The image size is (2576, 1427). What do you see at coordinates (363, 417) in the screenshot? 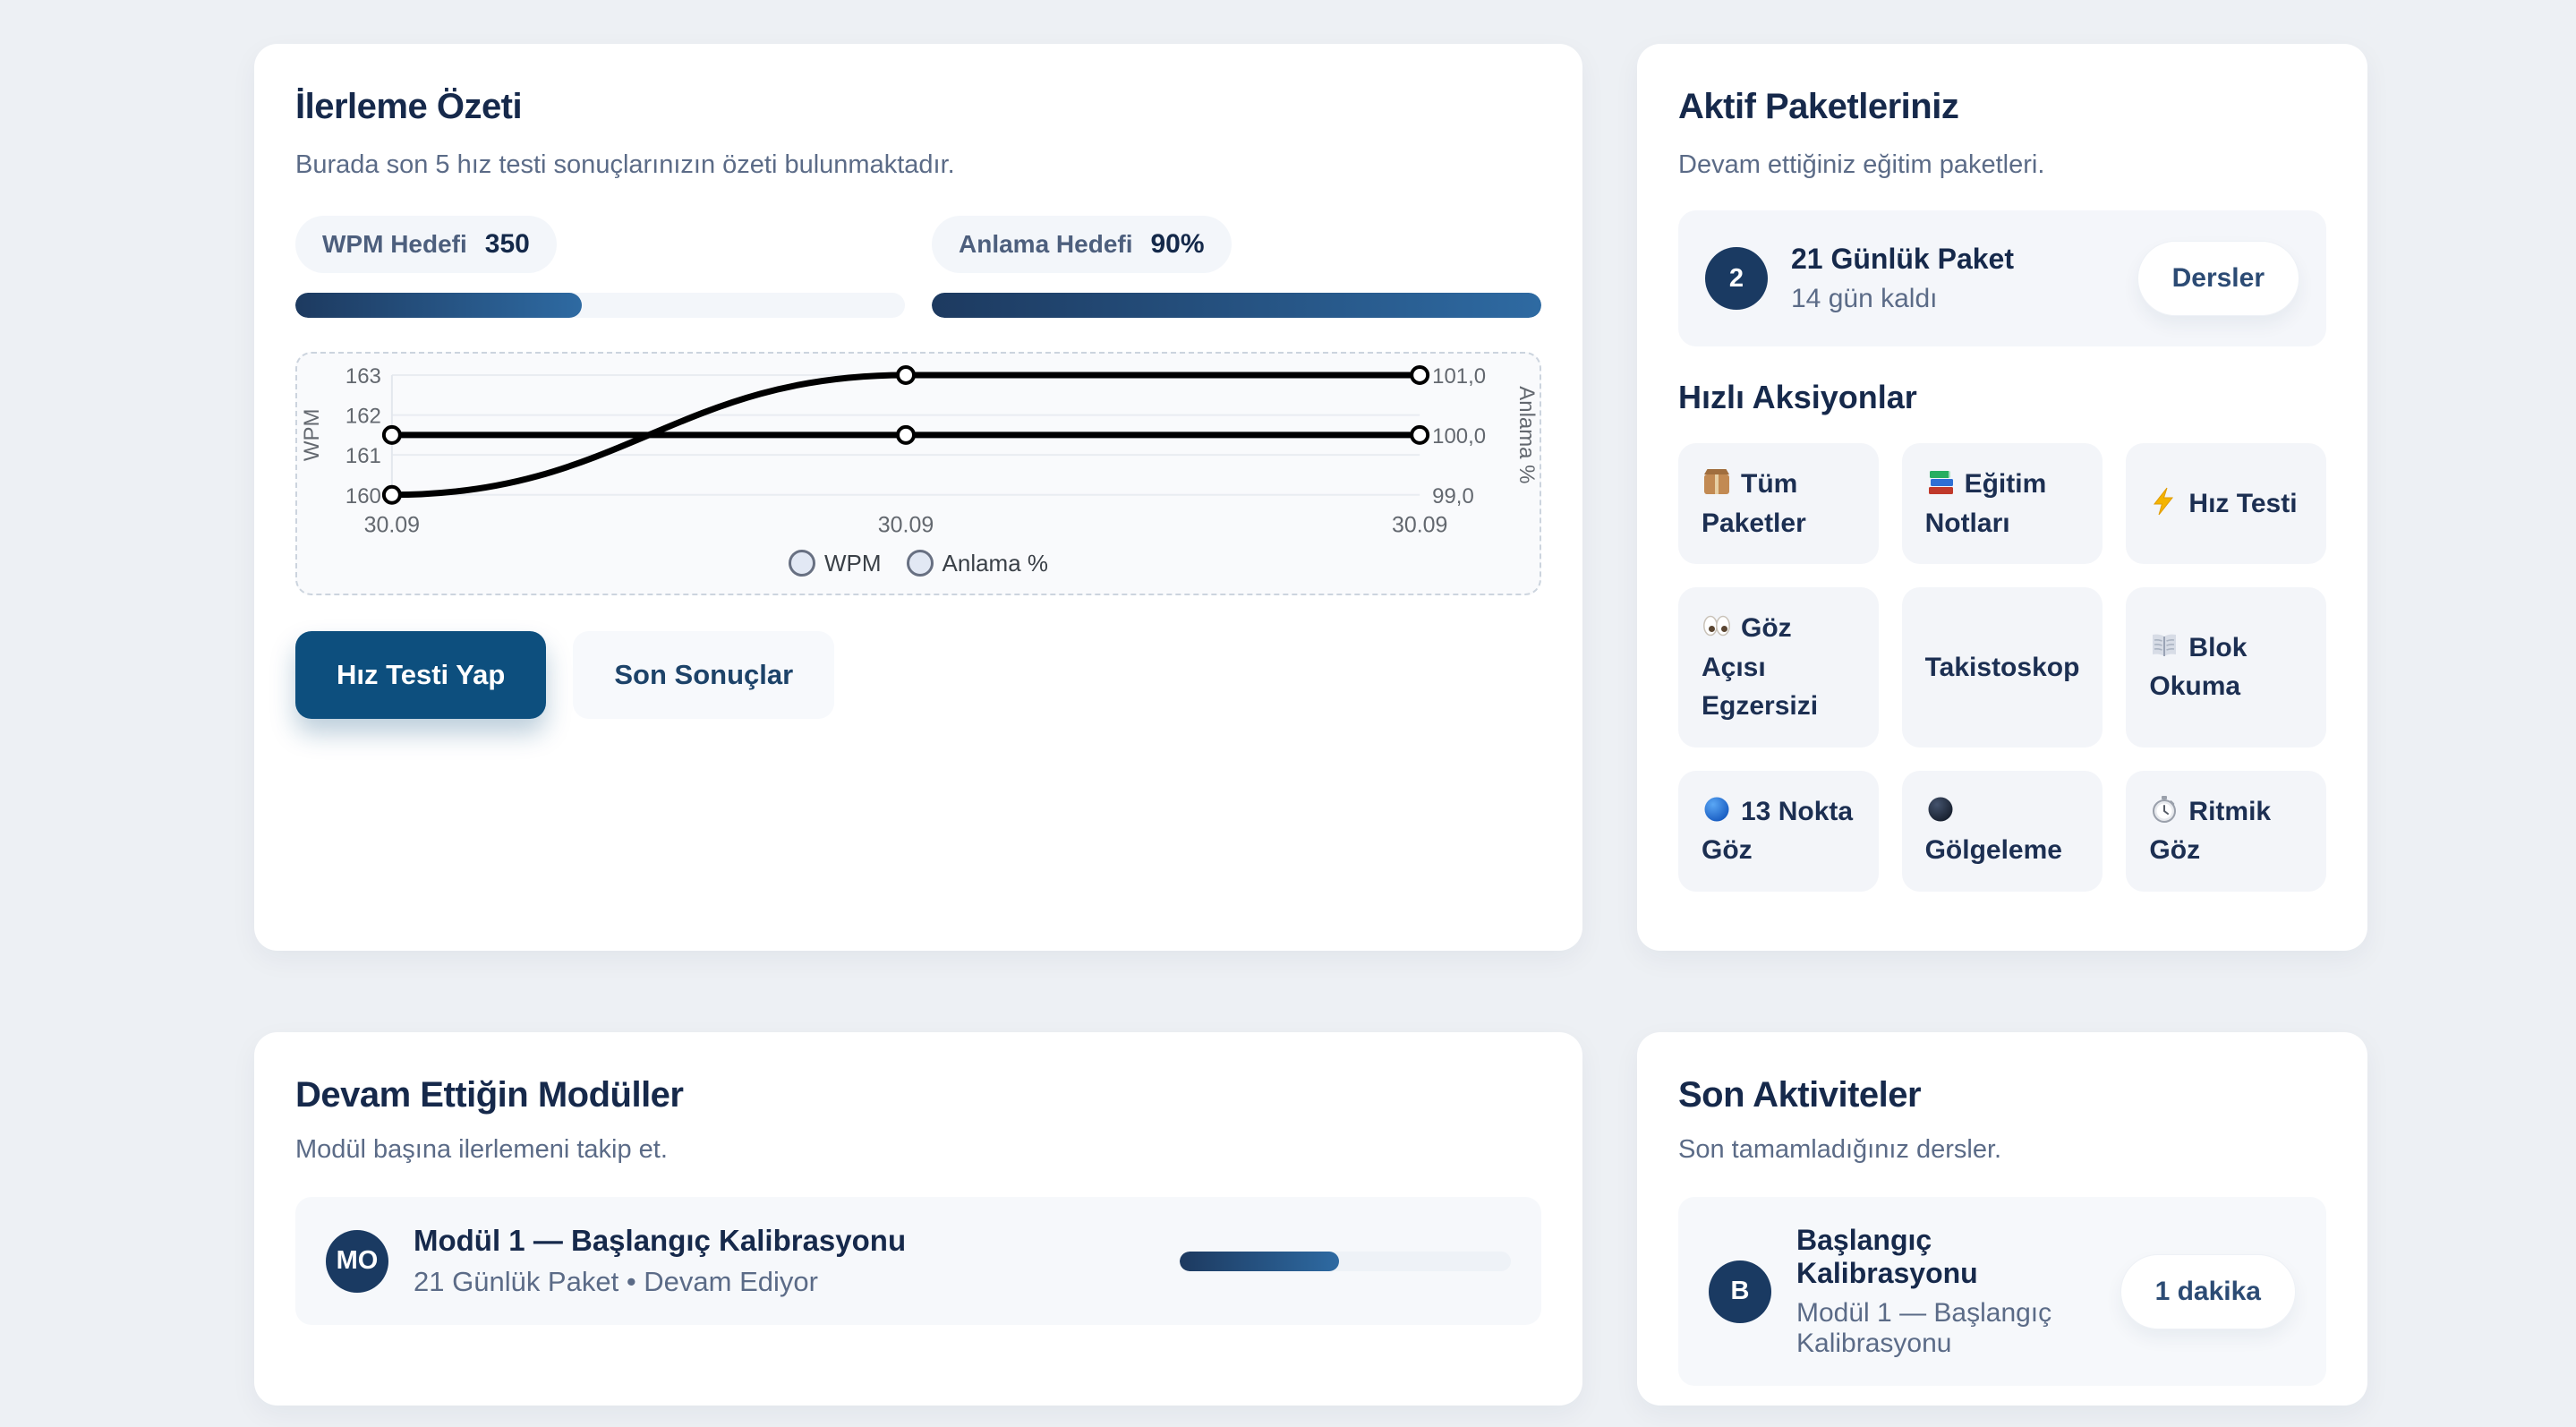
I see `svg-text: 162` at bounding box center [363, 417].